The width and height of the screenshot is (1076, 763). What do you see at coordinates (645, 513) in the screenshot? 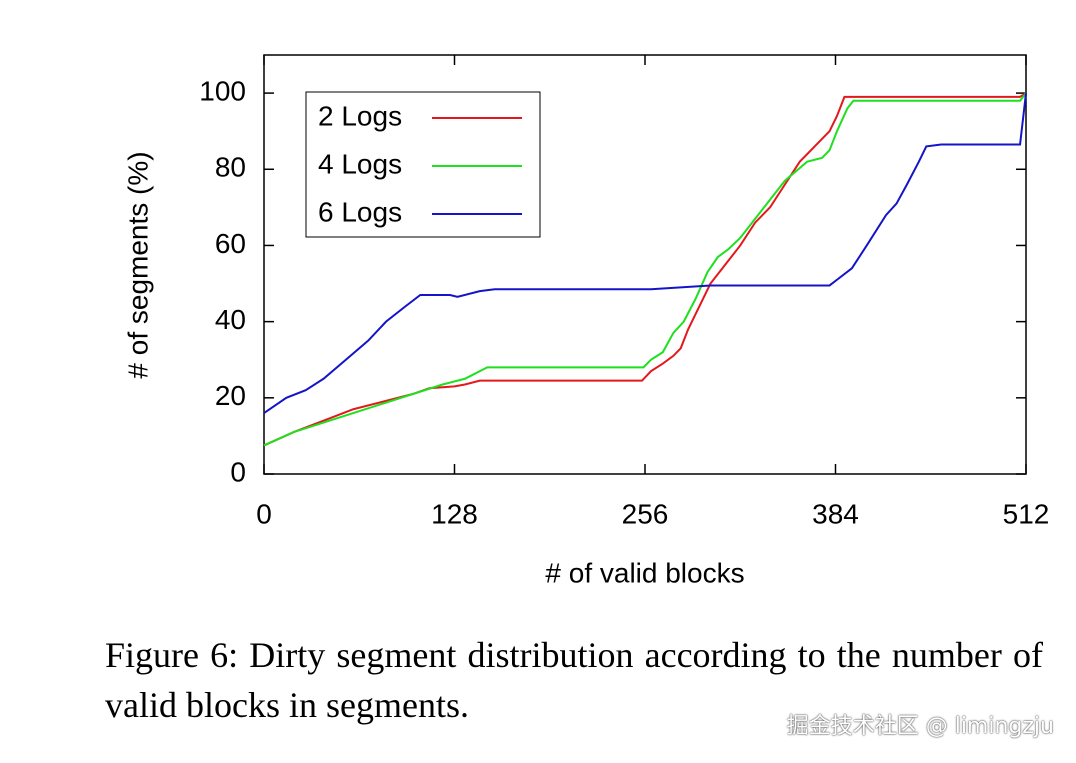
I see `x-tick-label: 256` at bounding box center [645, 513].